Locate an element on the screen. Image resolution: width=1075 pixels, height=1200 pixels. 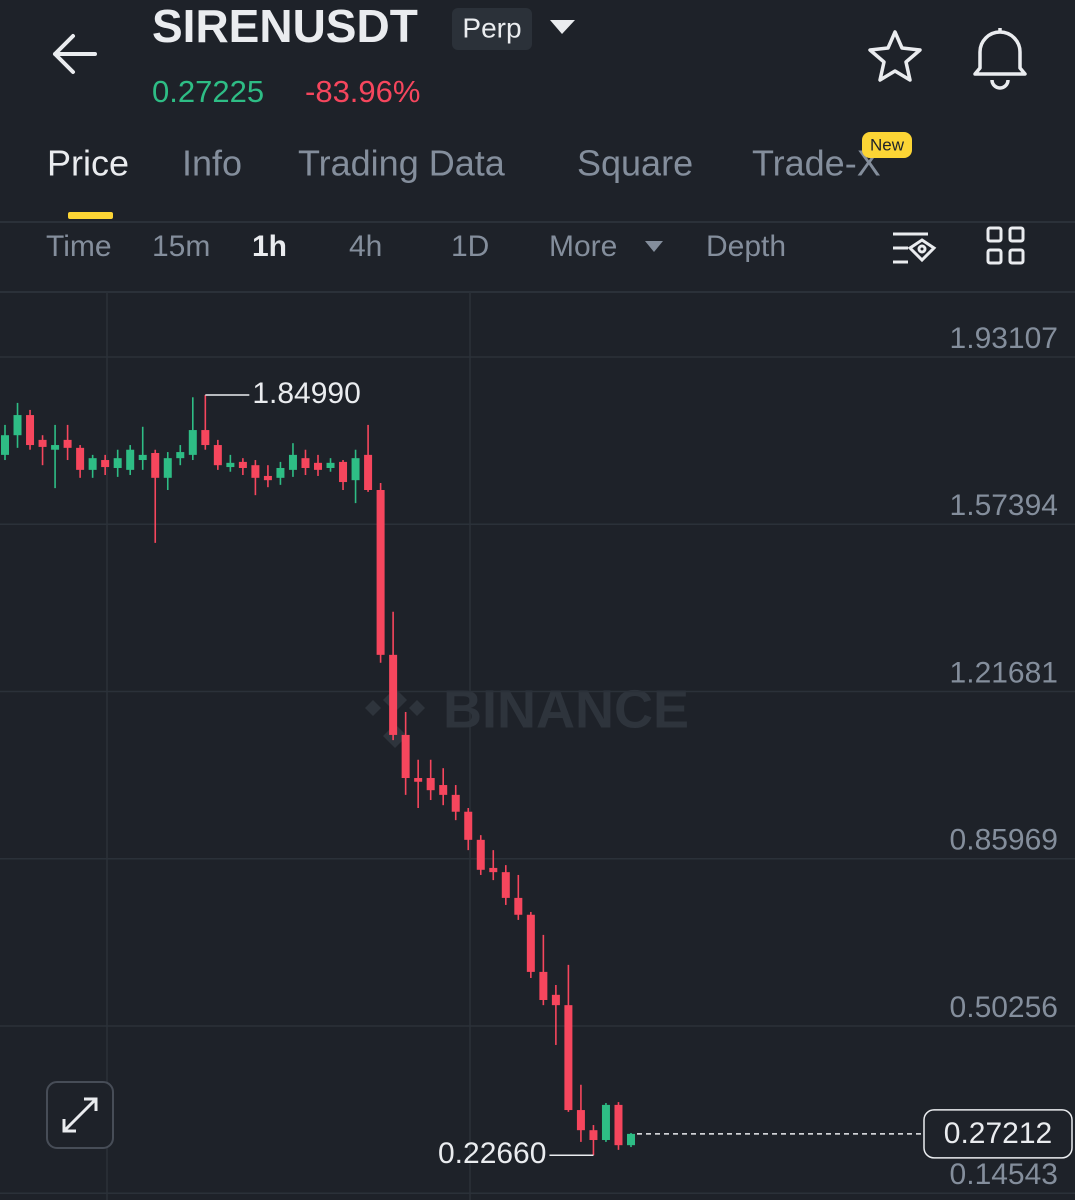
watermark: BINANCE is located at coordinates (566, 709).